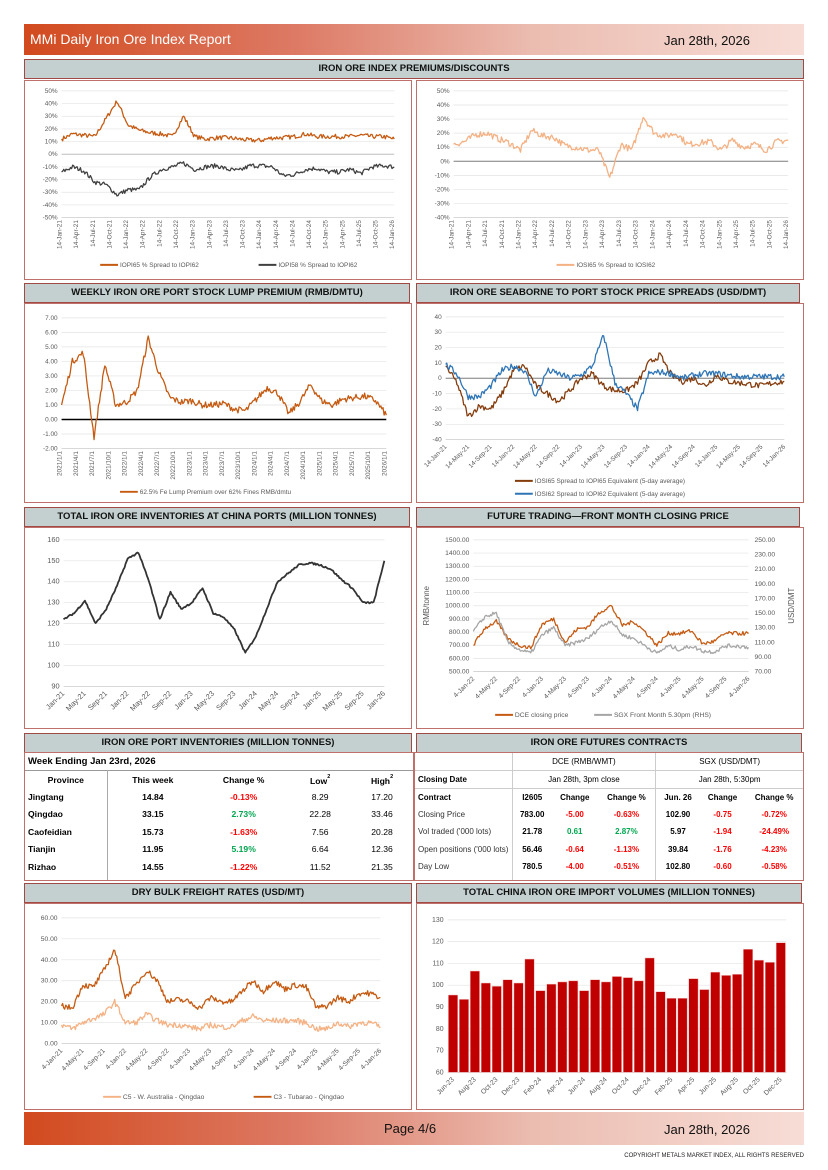 Image resolution: width=828 pixels, height=1170 pixels. Describe the element at coordinates (51, 419) in the screenshot. I see `y-tick-label: 0.00` at that location.